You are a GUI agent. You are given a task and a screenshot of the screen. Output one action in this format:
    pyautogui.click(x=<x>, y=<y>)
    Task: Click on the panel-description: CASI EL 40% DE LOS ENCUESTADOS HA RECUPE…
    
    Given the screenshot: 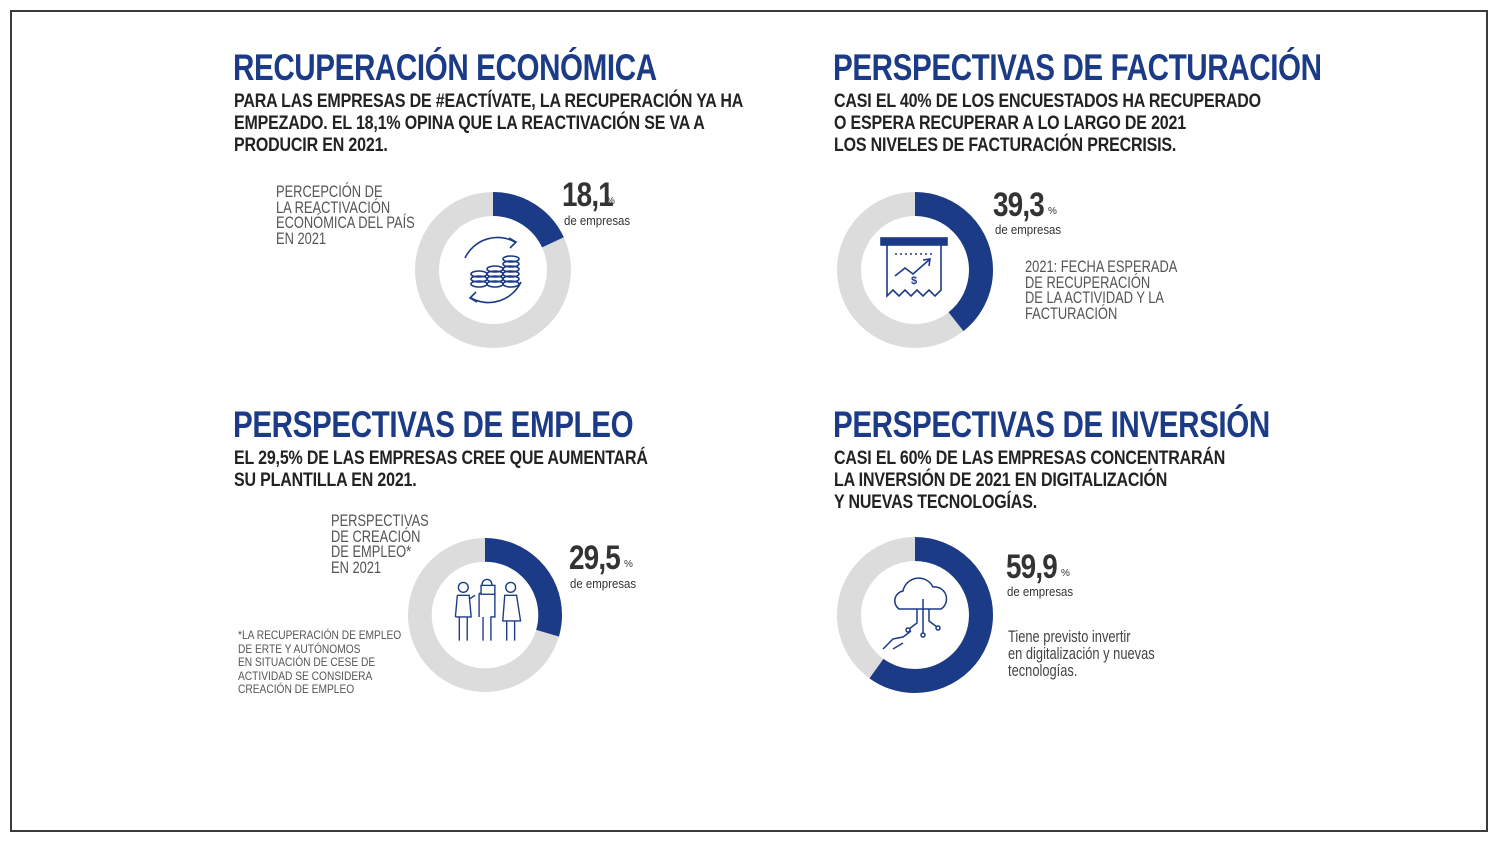 What is the action you would take?
    pyautogui.click(x=1047, y=123)
    